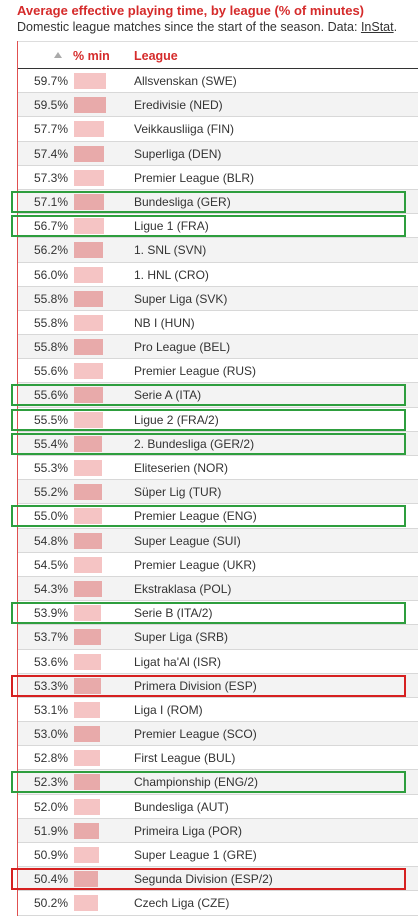 Image resolution: width=418 pixels, height=921 pixels. I want to click on league-name: Championship (ENG/2), so click(196, 782).